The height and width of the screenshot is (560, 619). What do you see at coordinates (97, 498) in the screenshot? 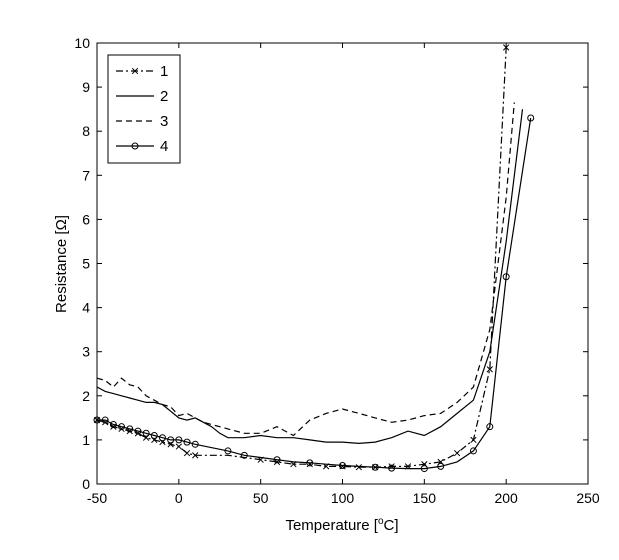
I see `x-tick-label: -50` at bounding box center [97, 498].